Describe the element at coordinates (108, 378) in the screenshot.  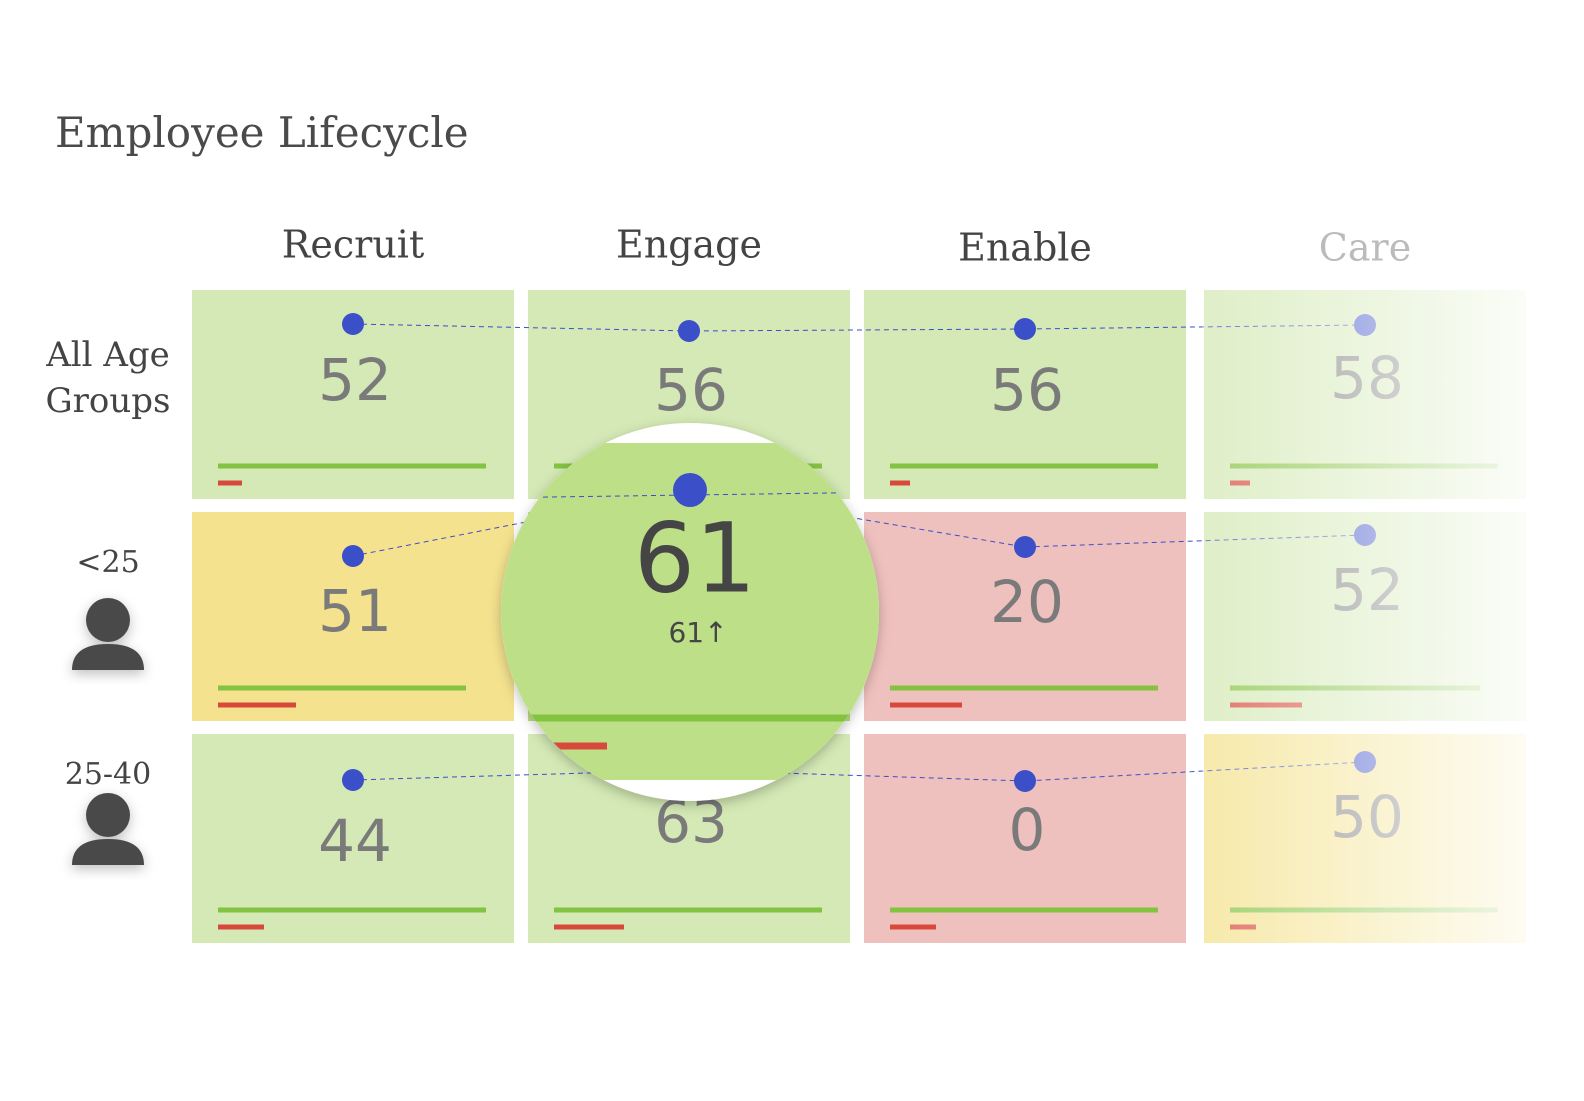
I see `row-label: All Age Groups` at that location.